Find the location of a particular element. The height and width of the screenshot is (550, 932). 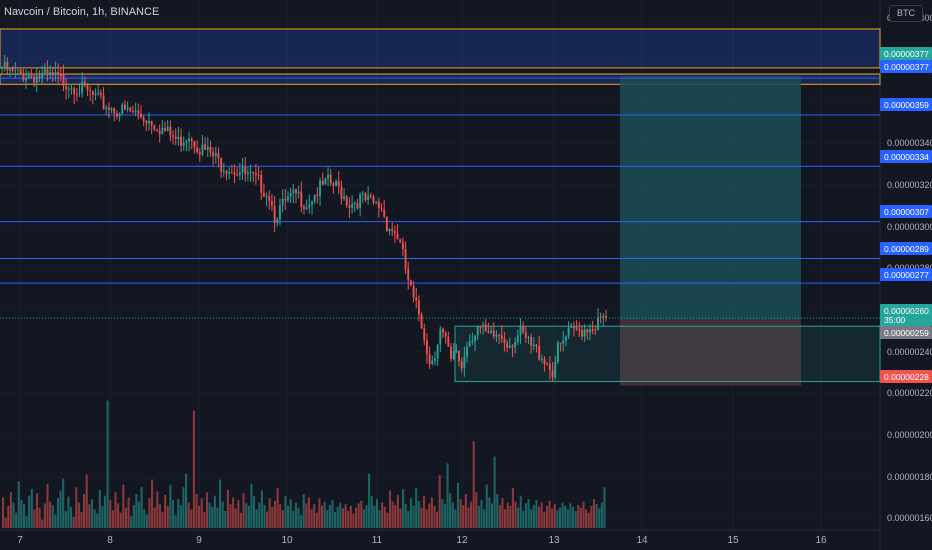

x-tick-label: 8 is located at coordinates (110, 540).